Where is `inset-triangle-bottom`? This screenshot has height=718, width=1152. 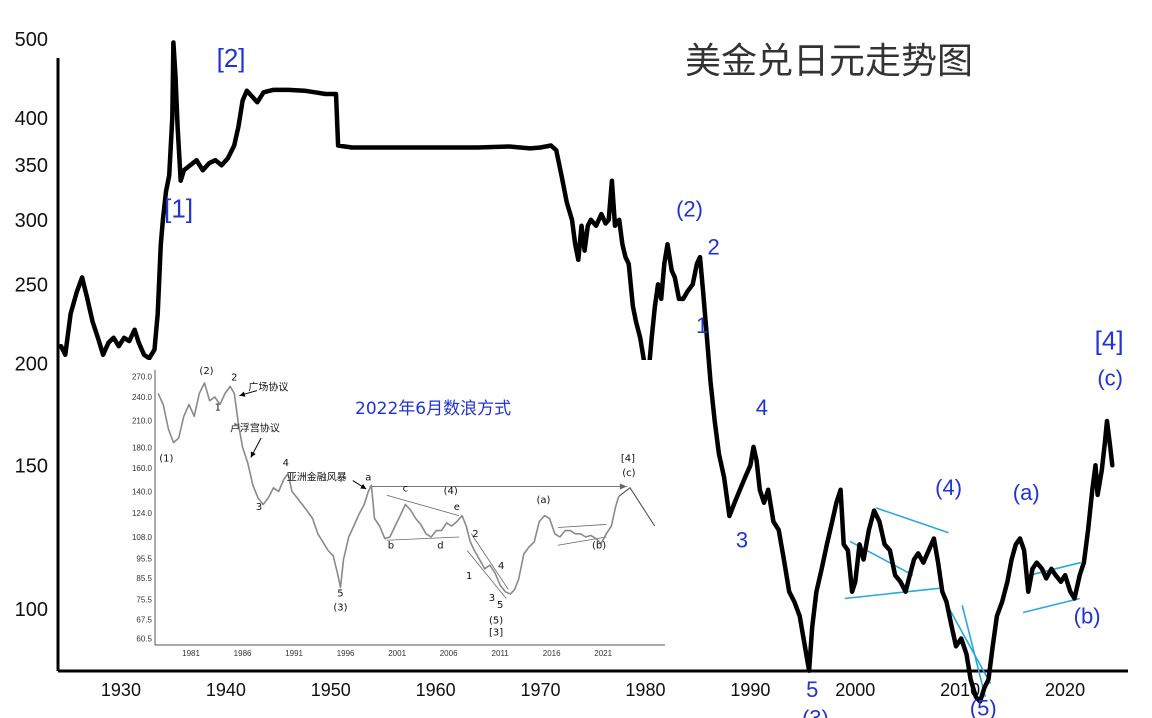 inset-triangle-bottom is located at coordinates (422, 538).